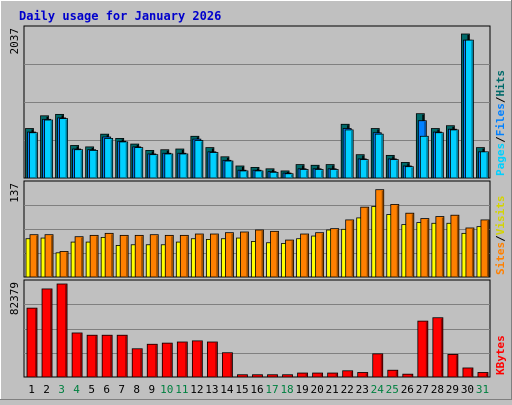 The height and width of the screenshot is (405, 512). What do you see at coordinates (378, 389) in the screenshot?
I see `x-tick-label: 24` at bounding box center [378, 389].